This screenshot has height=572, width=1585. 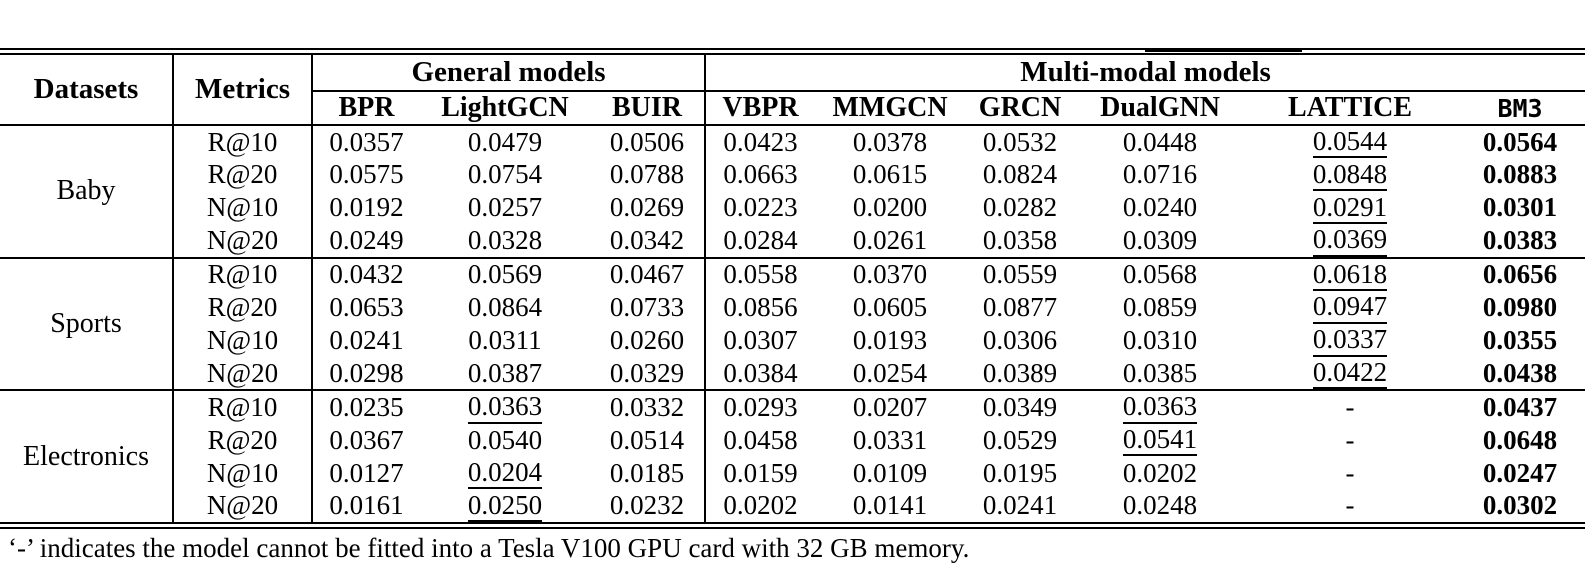 What do you see at coordinates (505, 108) in the screenshot?
I see `model-header-lightgcn: LightGCN` at bounding box center [505, 108].